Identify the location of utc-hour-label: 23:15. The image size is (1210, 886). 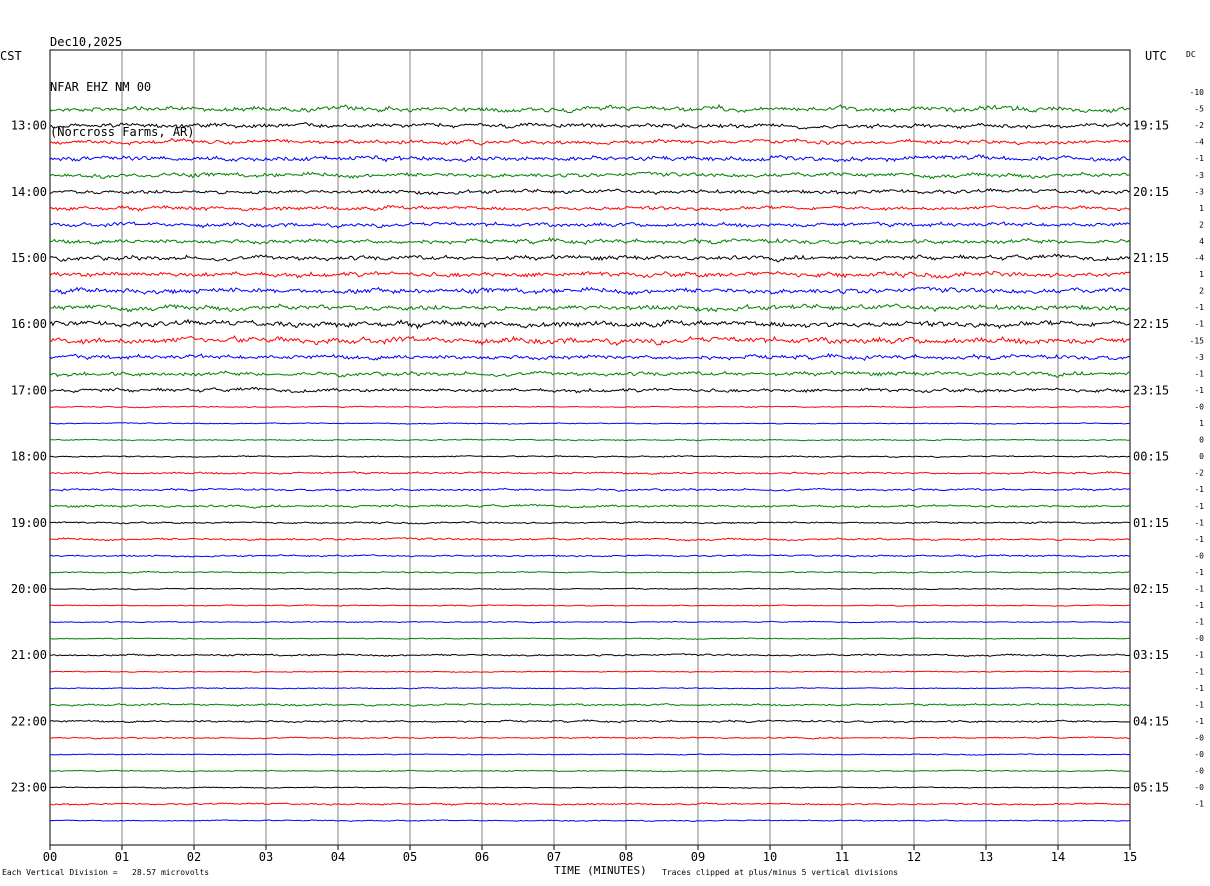
(1151, 390).